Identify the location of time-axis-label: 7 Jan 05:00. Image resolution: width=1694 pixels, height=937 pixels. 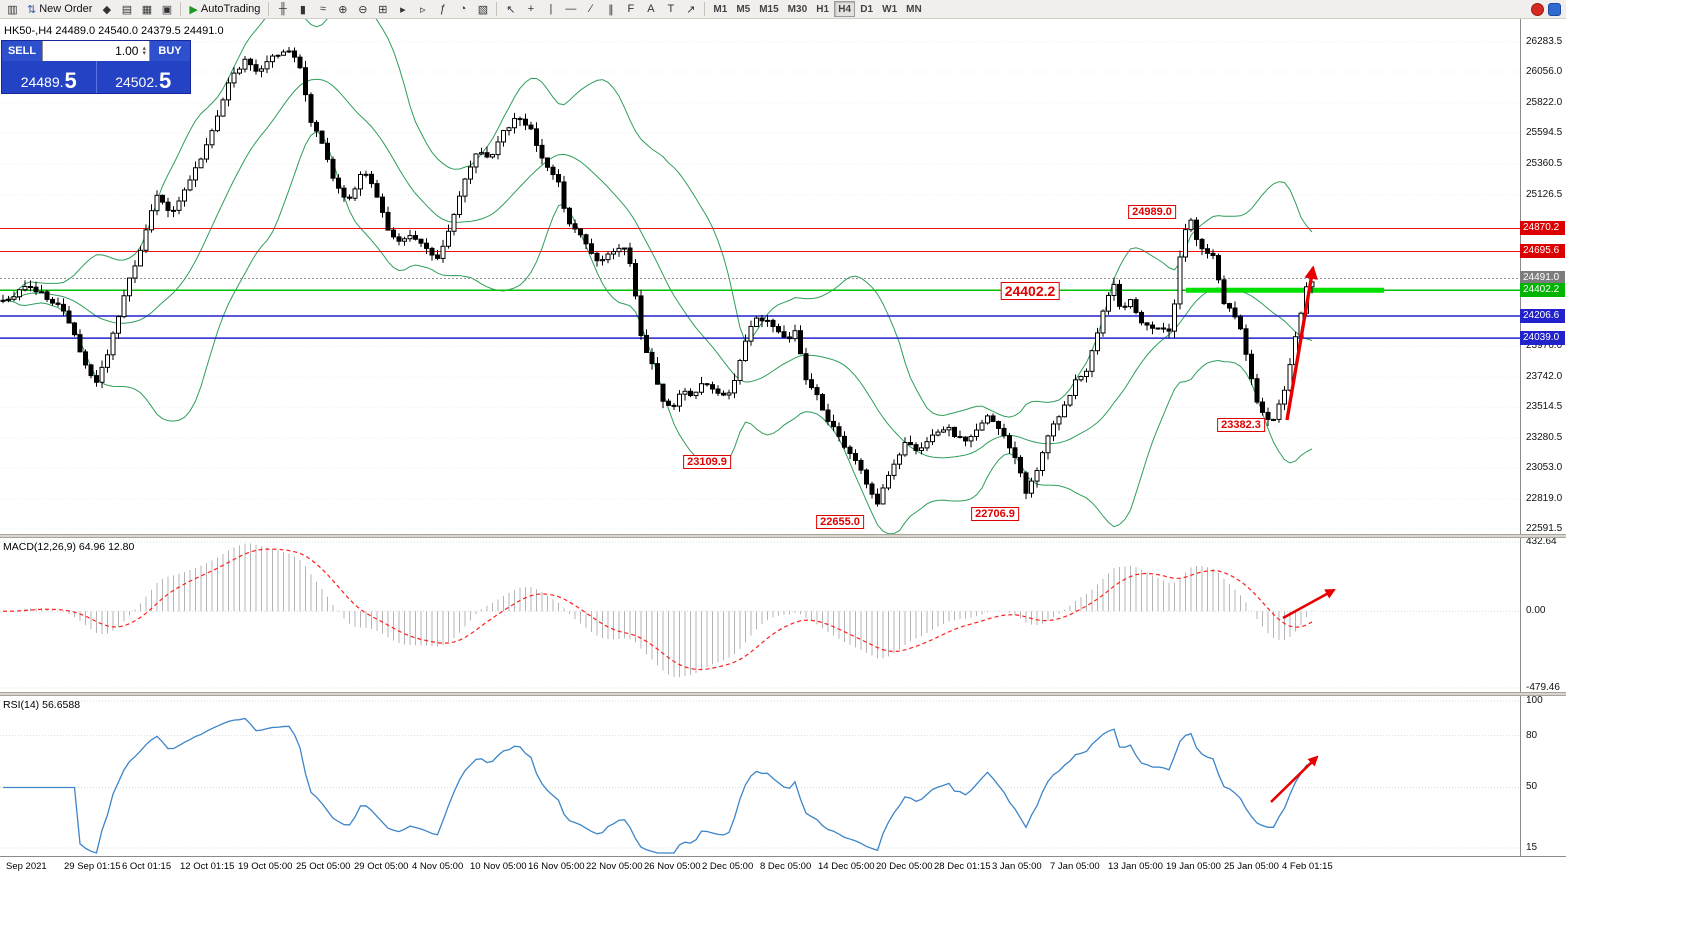
(1075, 866).